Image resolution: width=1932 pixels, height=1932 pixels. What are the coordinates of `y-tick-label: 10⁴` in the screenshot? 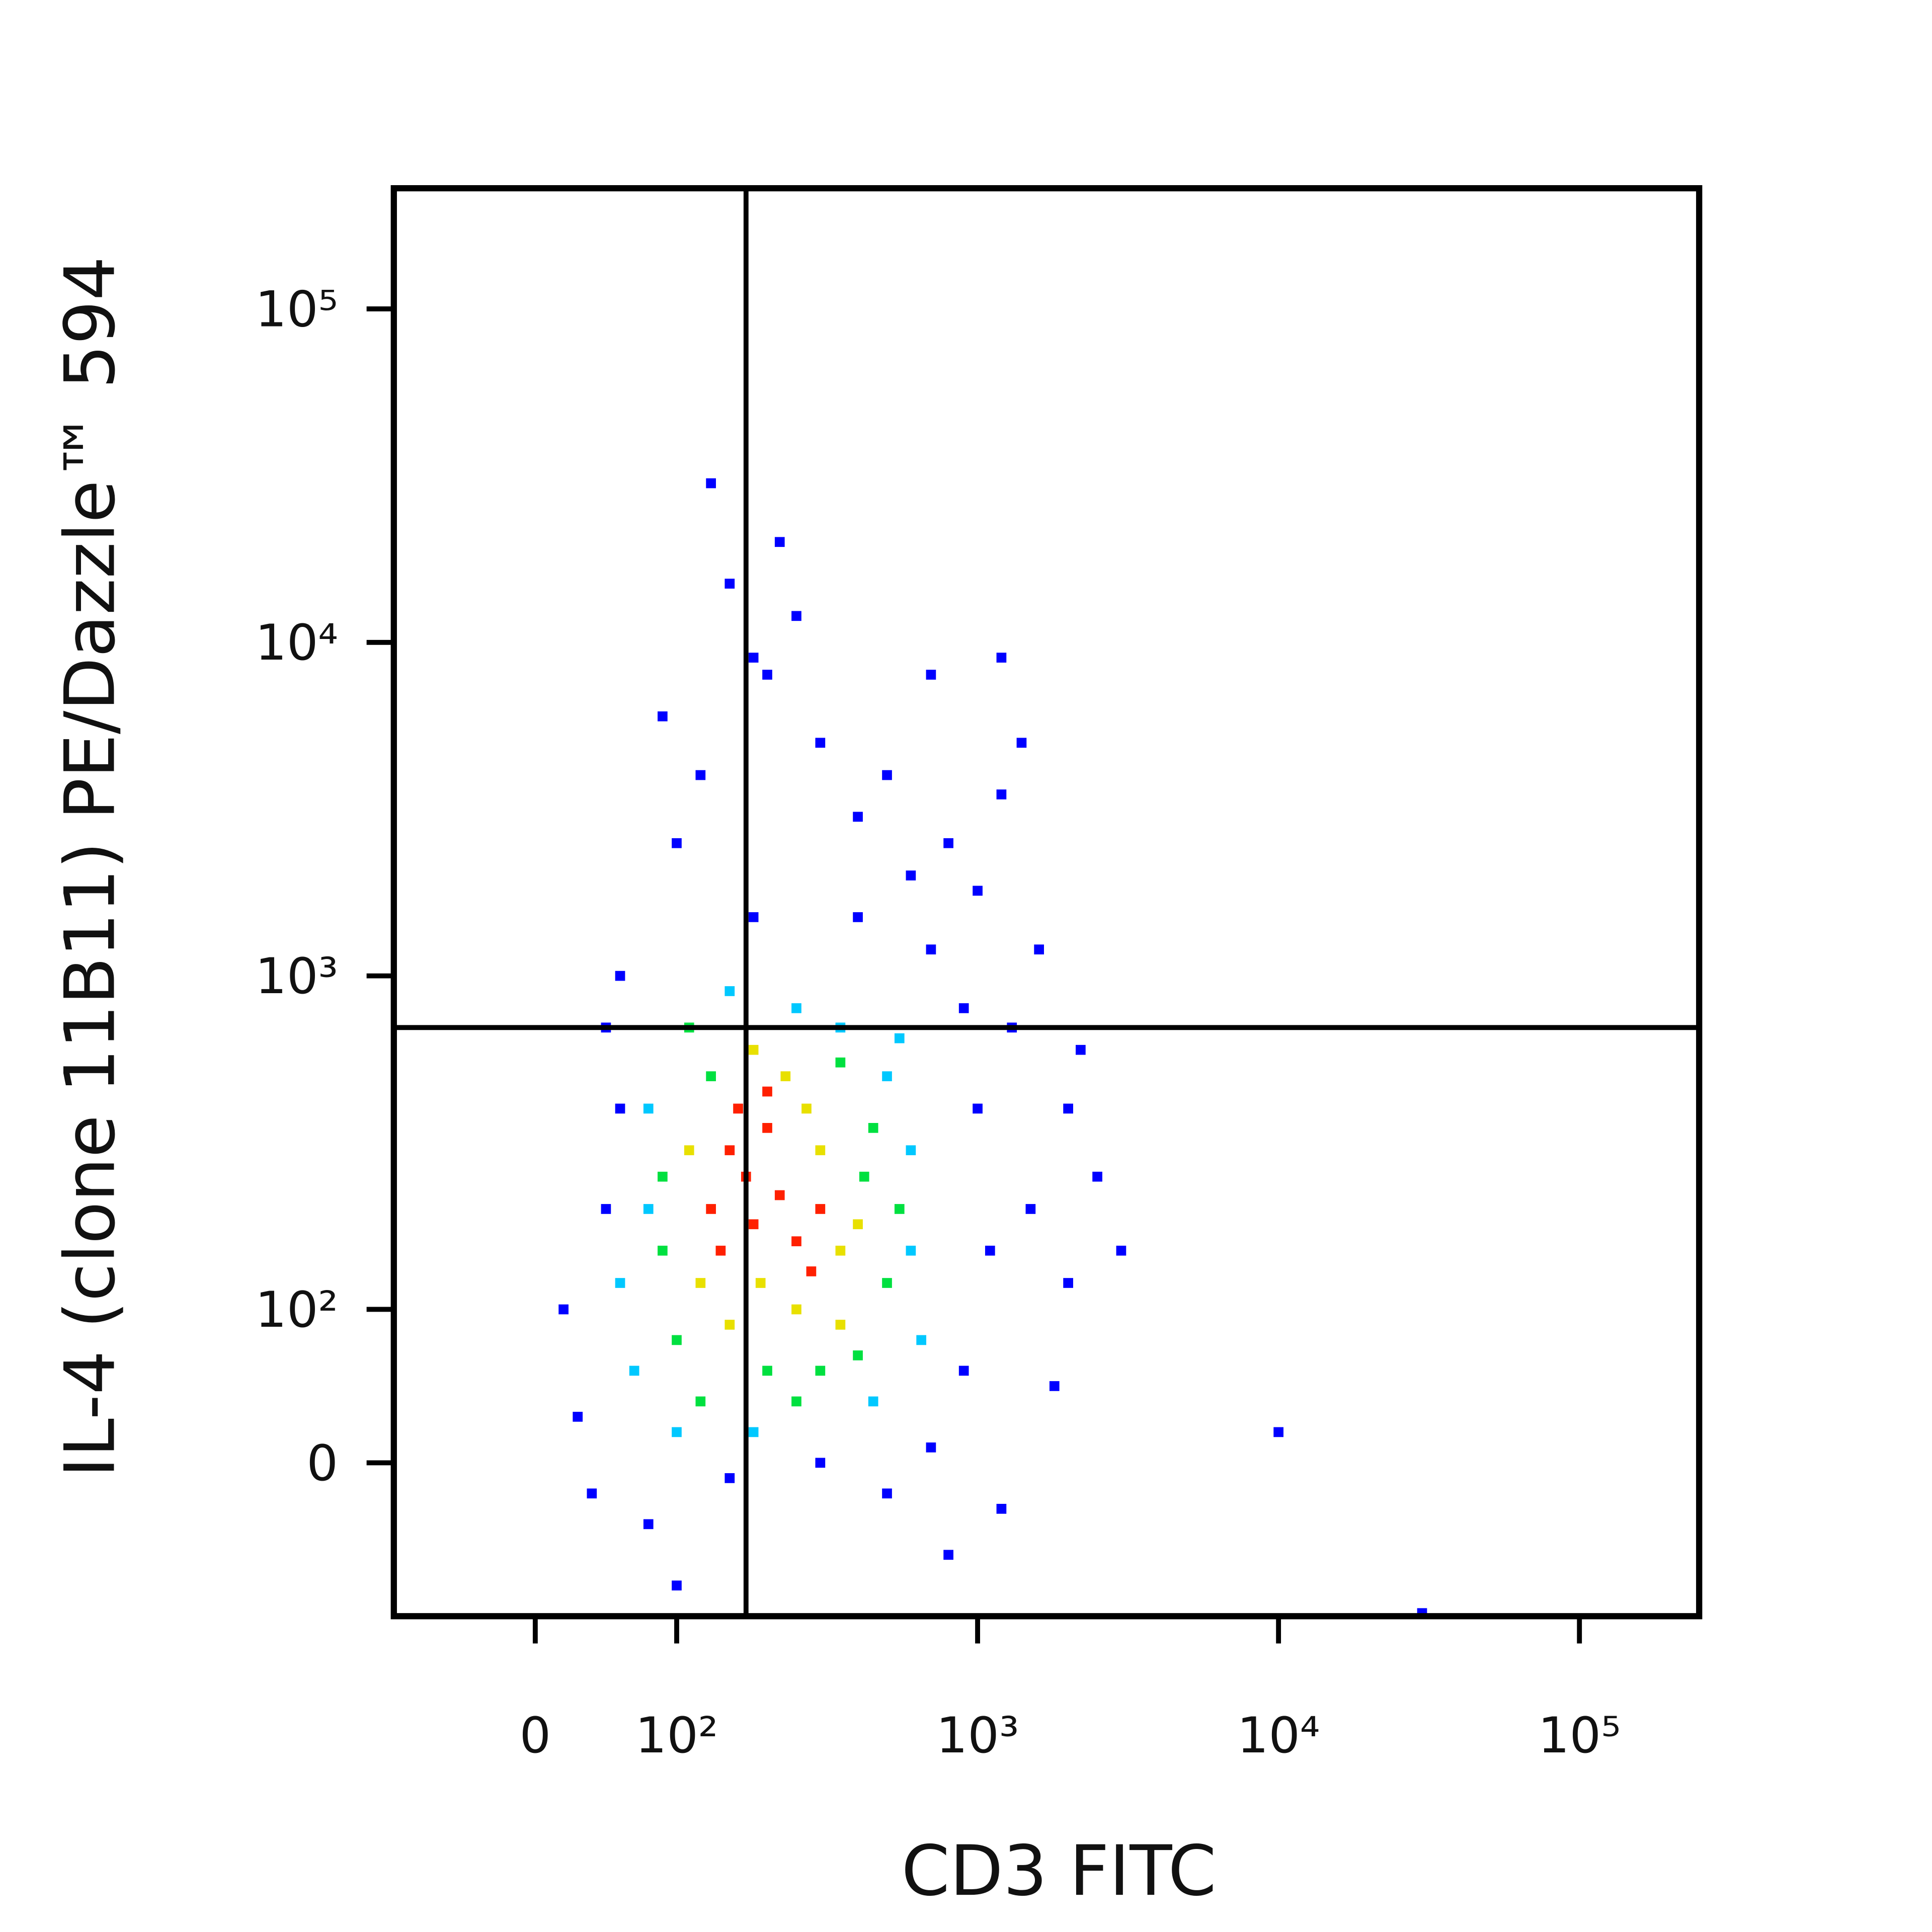 It's located at (296, 643).